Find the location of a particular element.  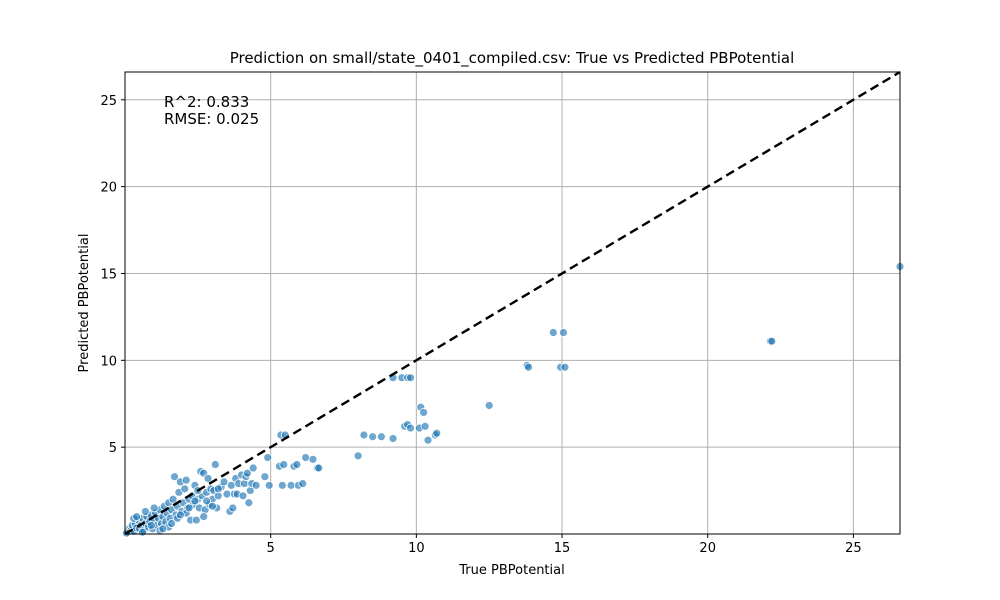

y-tick-label: 20 is located at coordinates (108, 188).